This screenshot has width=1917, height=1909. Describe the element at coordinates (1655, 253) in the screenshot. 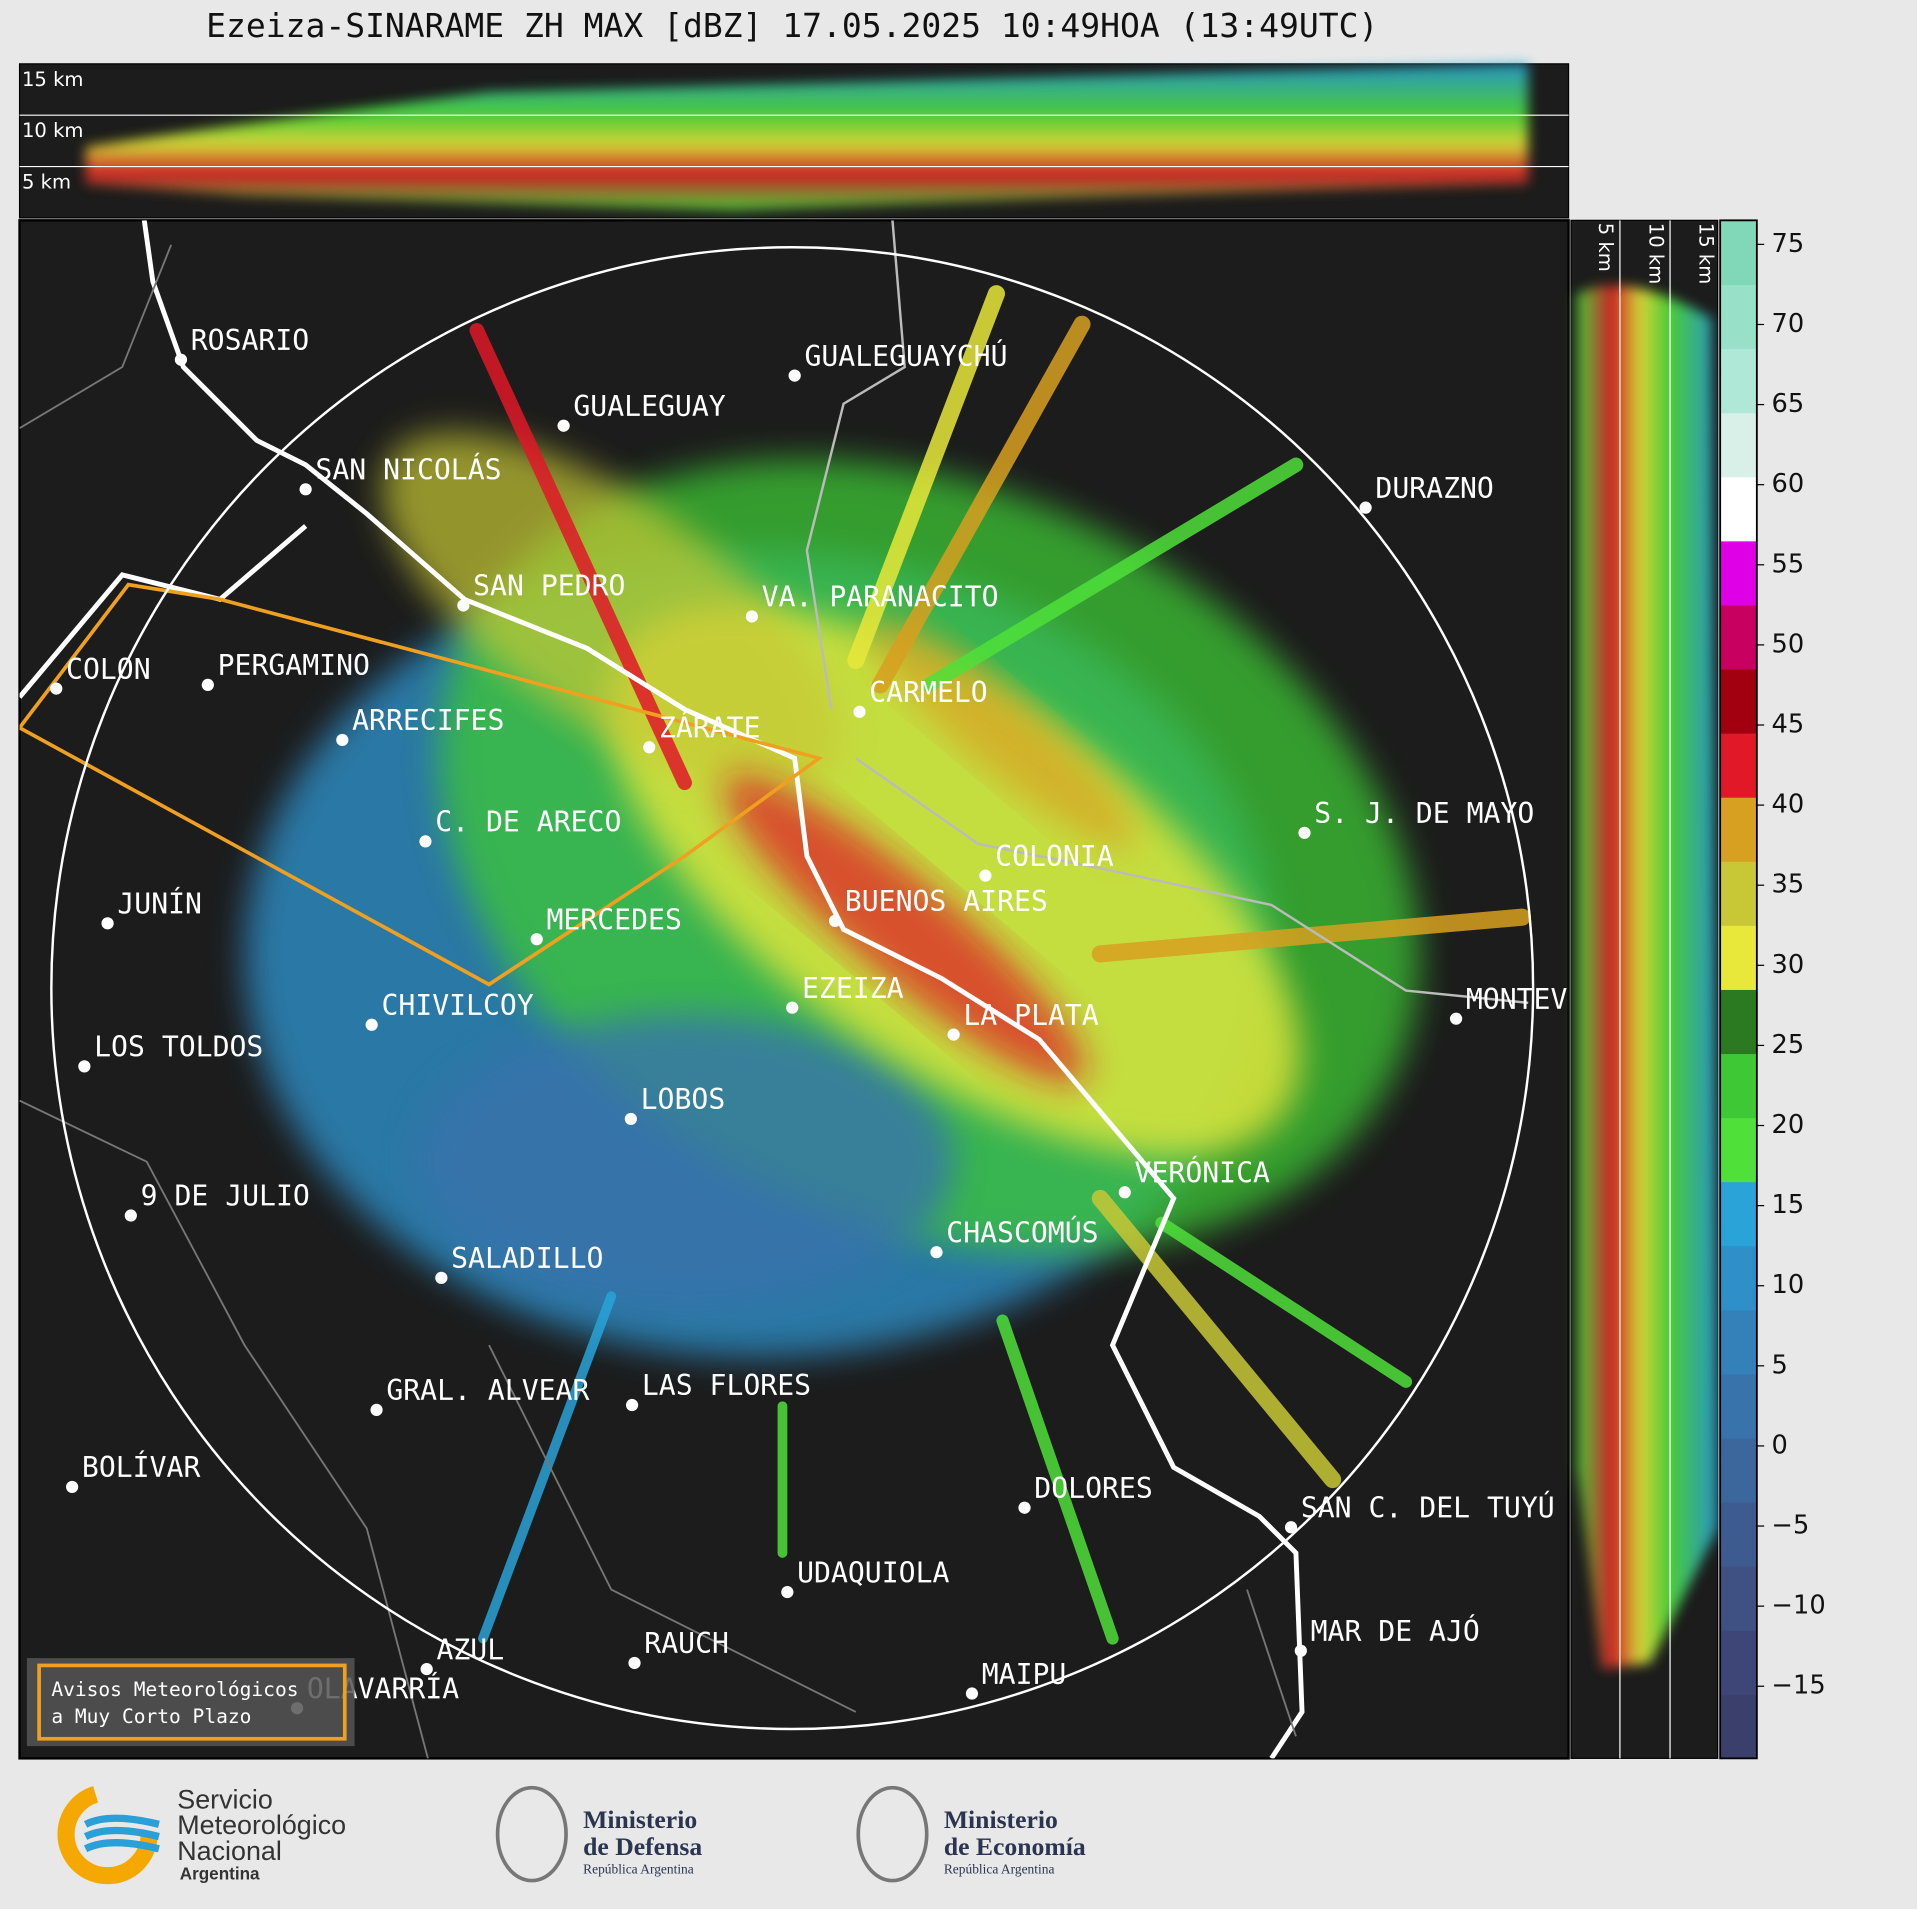

I see `side-label: 10 km` at that location.